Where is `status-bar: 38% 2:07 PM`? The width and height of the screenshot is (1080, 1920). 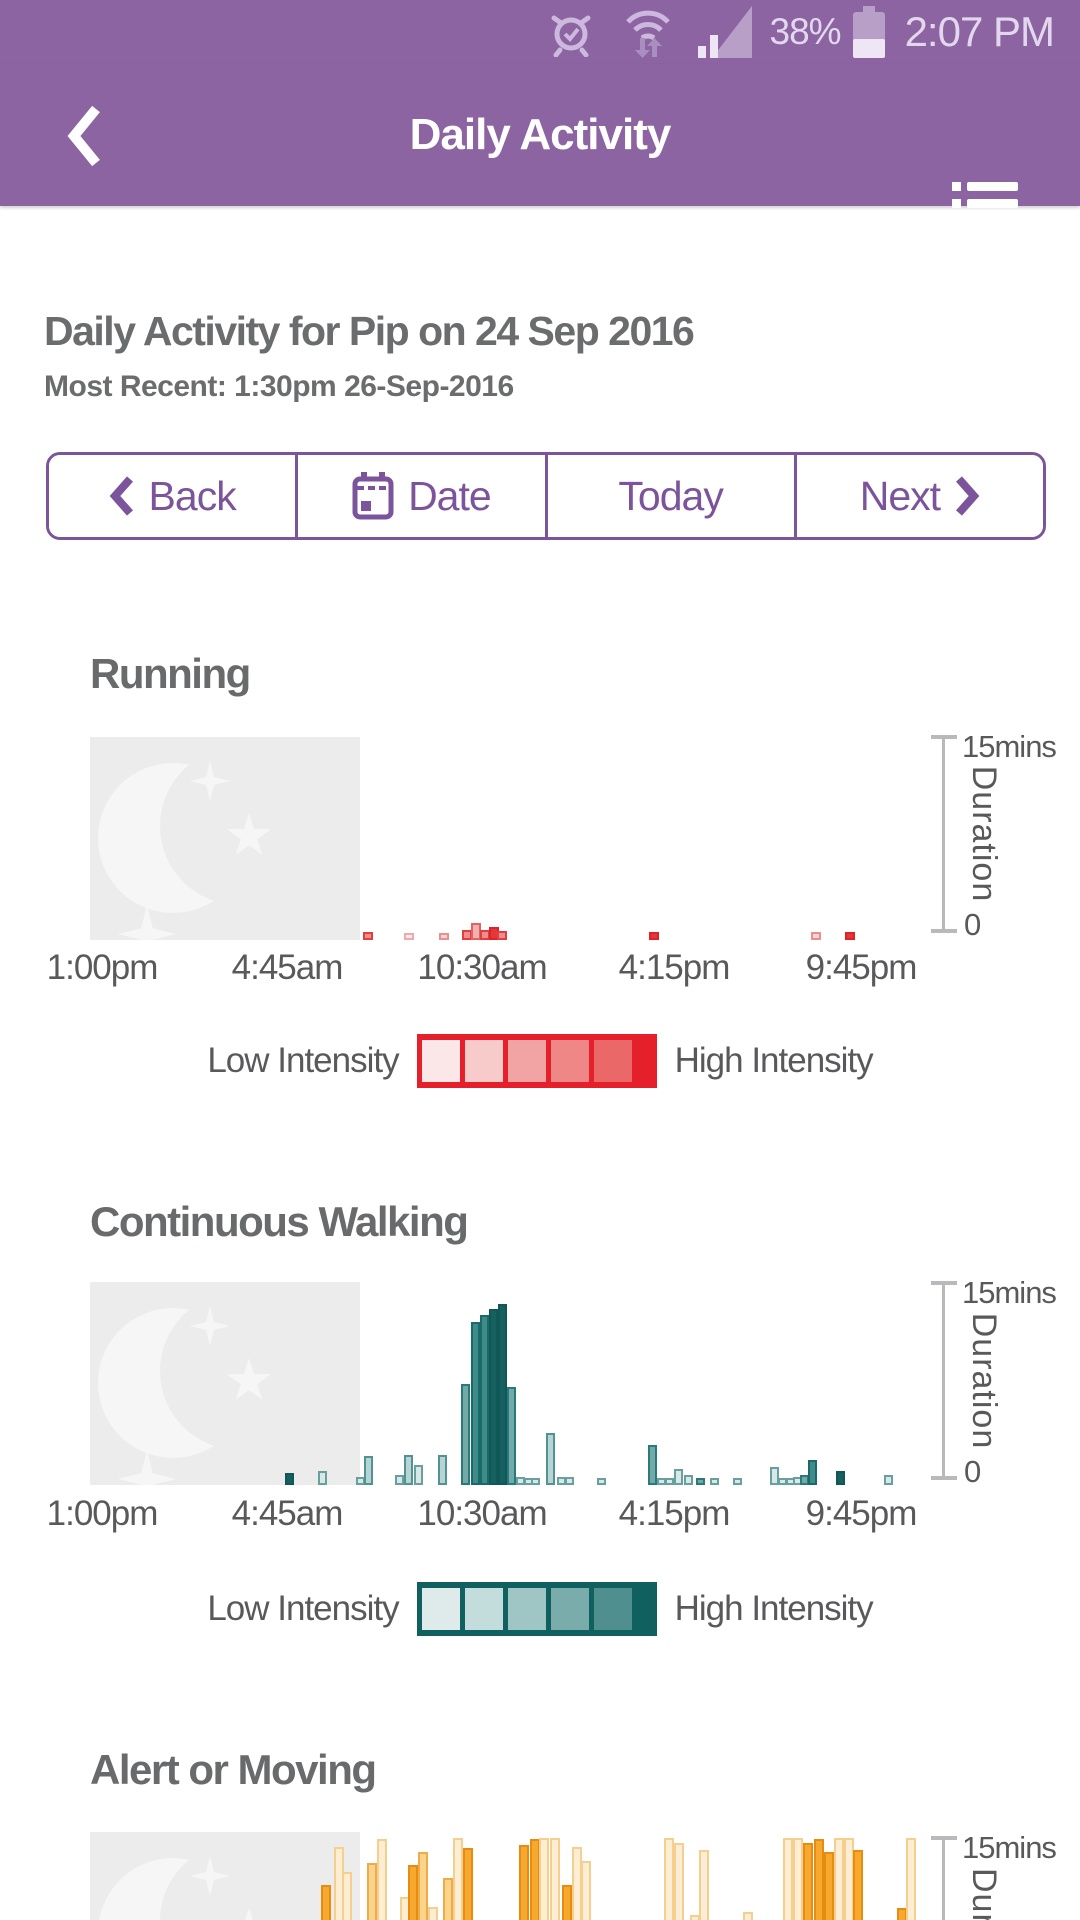
status-bar: 38% 2:07 PM is located at coordinates (540, 32).